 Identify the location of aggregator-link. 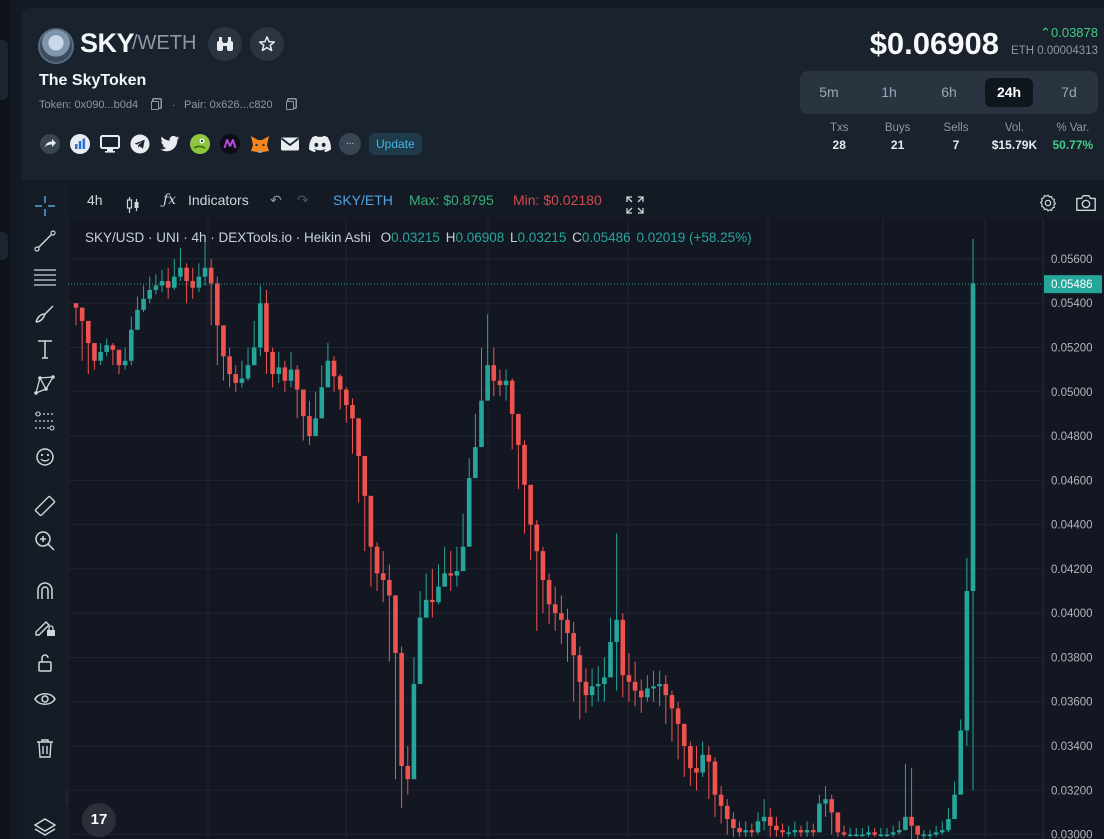
(230, 144).